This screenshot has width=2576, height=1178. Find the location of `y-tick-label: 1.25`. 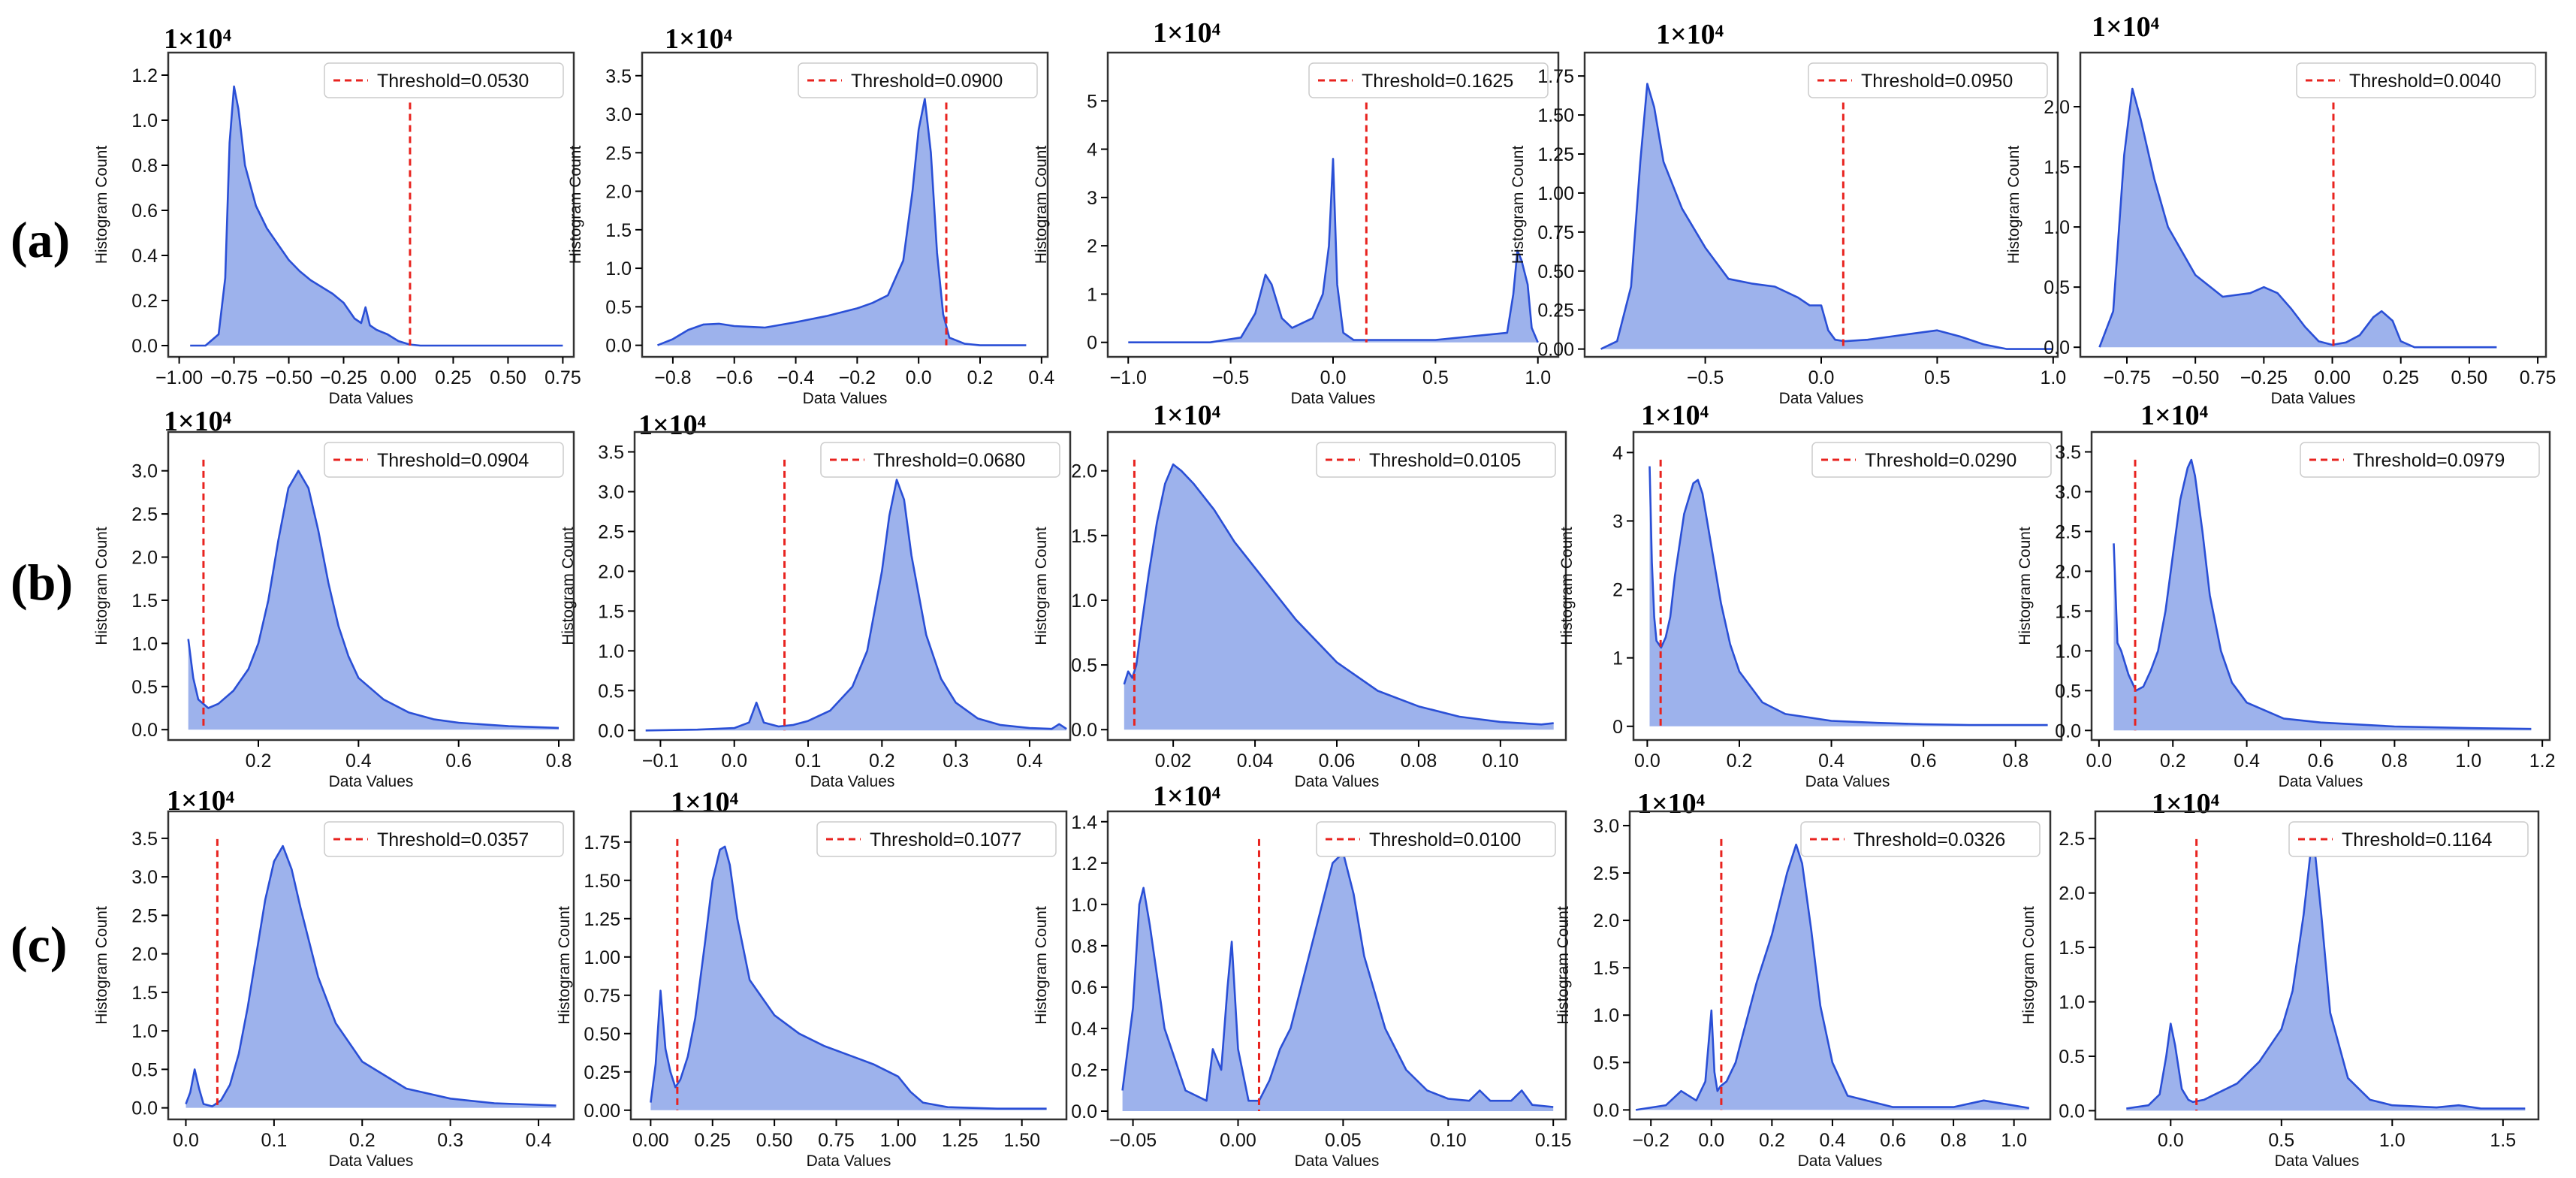

y-tick-label: 1.25 is located at coordinates (1556, 154).